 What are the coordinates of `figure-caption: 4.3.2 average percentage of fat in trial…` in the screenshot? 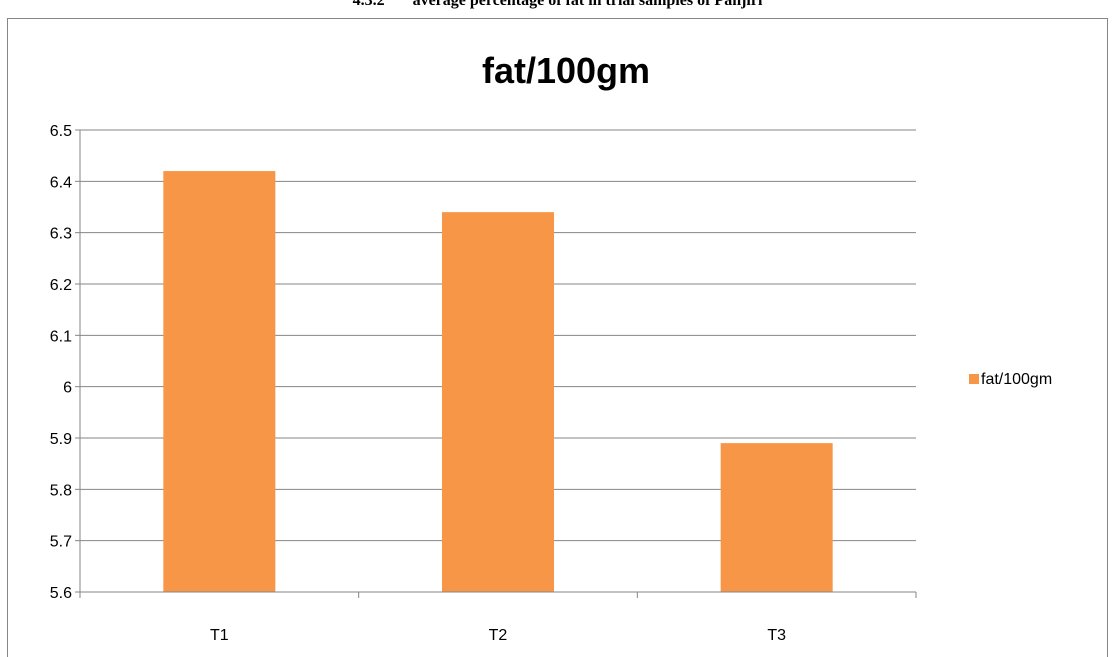 It's located at (557, 4).